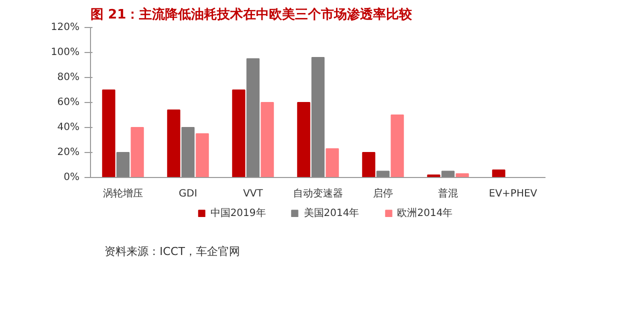 This screenshot has height=327, width=630. What do you see at coordinates (68, 152) in the screenshot?
I see `y-tick-label: 20%` at bounding box center [68, 152].